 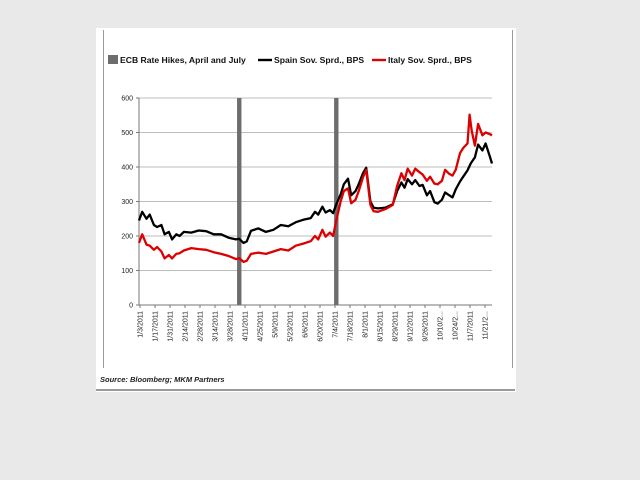 What do you see at coordinates (113, 59) in the screenshot?
I see `legend-swatch-event` at bounding box center [113, 59].